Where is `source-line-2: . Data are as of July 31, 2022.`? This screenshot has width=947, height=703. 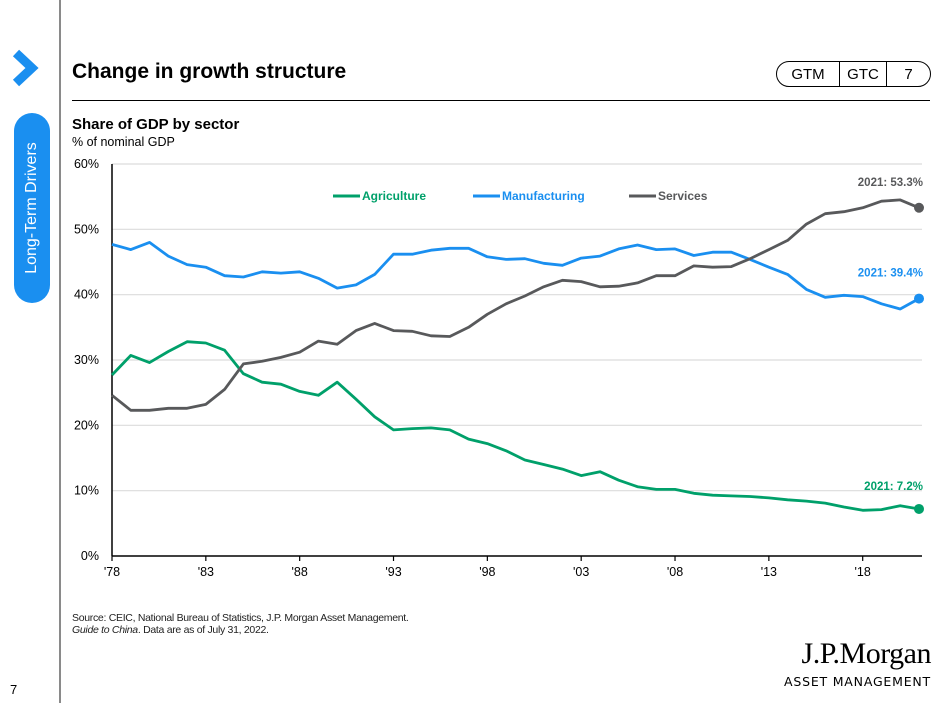
source-line-2: . Data are as of July 31, 2022. is located at coordinates (203, 630).